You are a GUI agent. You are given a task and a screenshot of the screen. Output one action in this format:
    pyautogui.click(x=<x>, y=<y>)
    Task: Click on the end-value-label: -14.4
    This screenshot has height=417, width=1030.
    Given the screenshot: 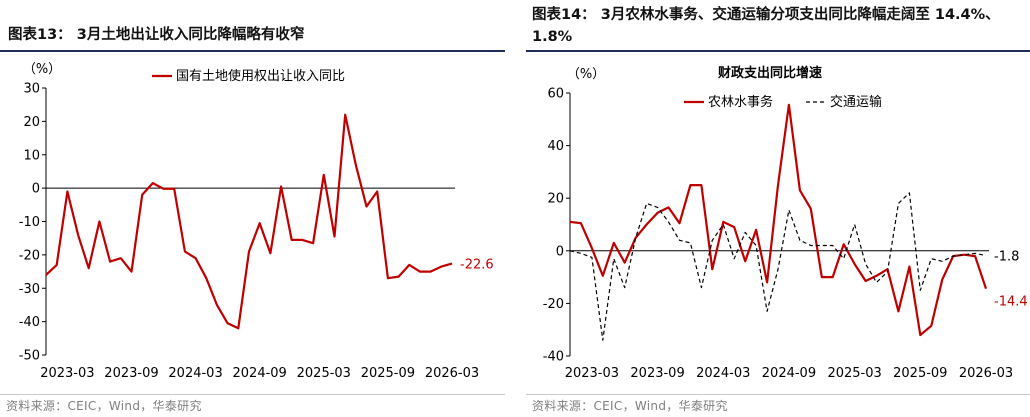 What is the action you would take?
    pyautogui.click(x=1011, y=302)
    